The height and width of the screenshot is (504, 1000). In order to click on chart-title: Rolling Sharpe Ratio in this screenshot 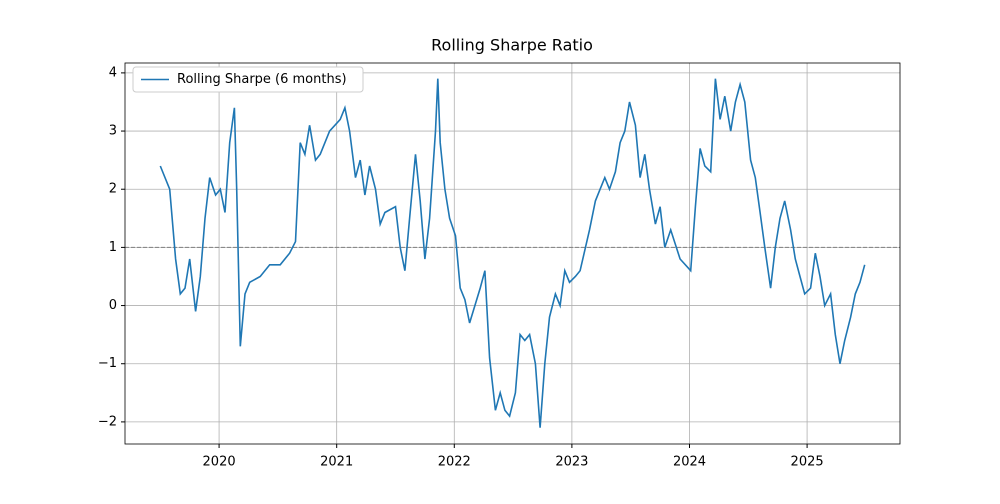, I will do `click(512, 45)`.